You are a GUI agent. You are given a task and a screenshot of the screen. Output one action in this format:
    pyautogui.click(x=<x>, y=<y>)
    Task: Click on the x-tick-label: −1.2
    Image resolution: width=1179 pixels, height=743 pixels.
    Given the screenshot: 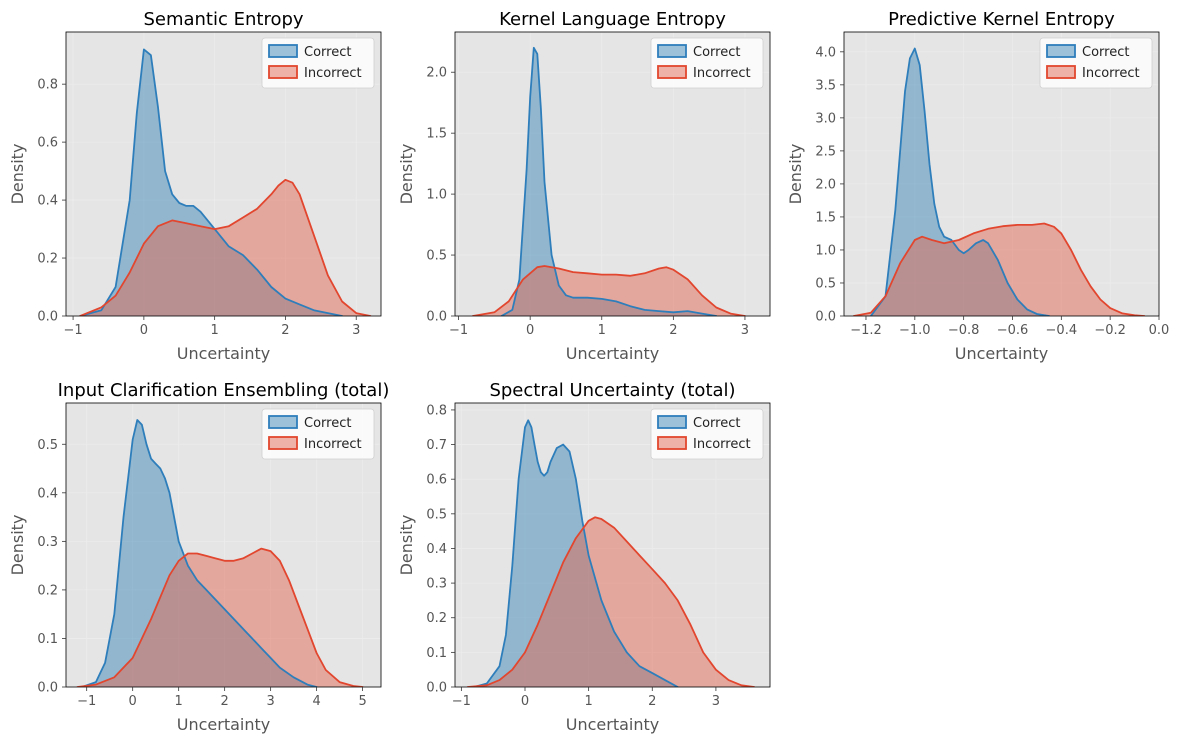 What is the action you would take?
    pyautogui.click(x=866, y=330)
    